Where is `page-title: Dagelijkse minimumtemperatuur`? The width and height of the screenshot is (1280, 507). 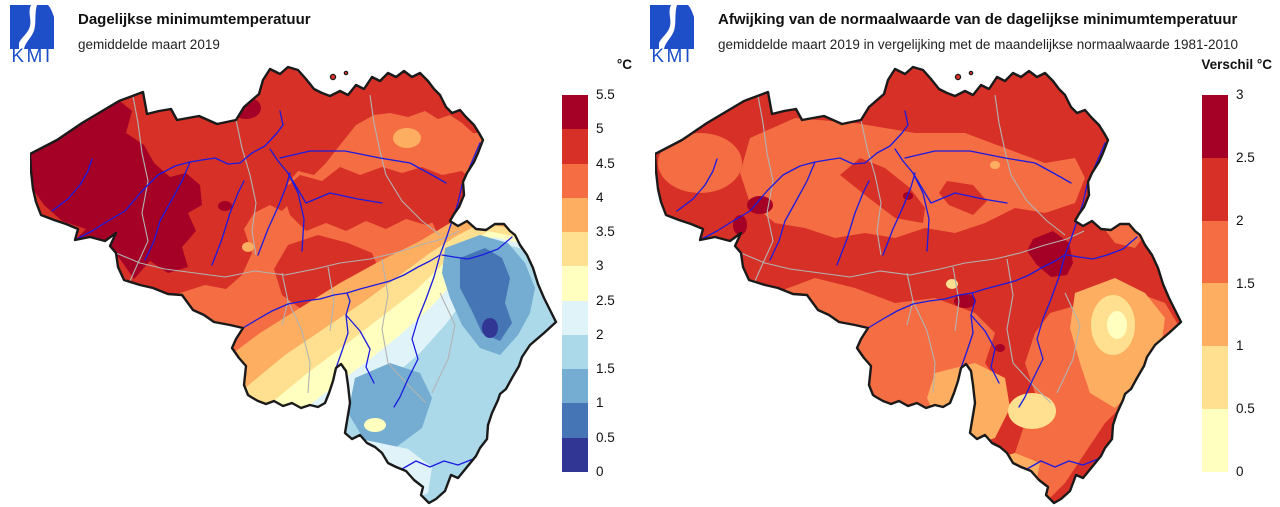 page-title: Dagelijkse minimumtemperatuur is located at coordinates (194, 19).